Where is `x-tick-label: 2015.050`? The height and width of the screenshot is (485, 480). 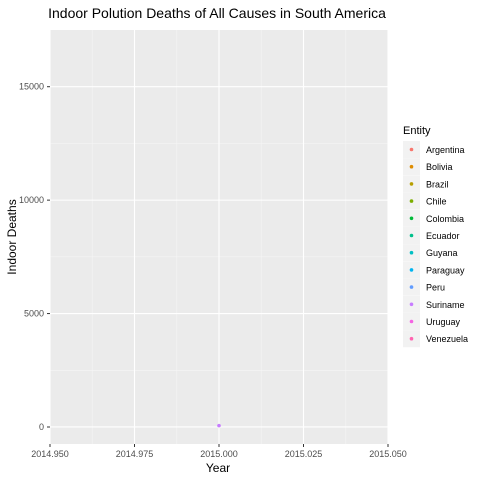 x-tick-label: 2015.050 is located at coordinates (388, 454).